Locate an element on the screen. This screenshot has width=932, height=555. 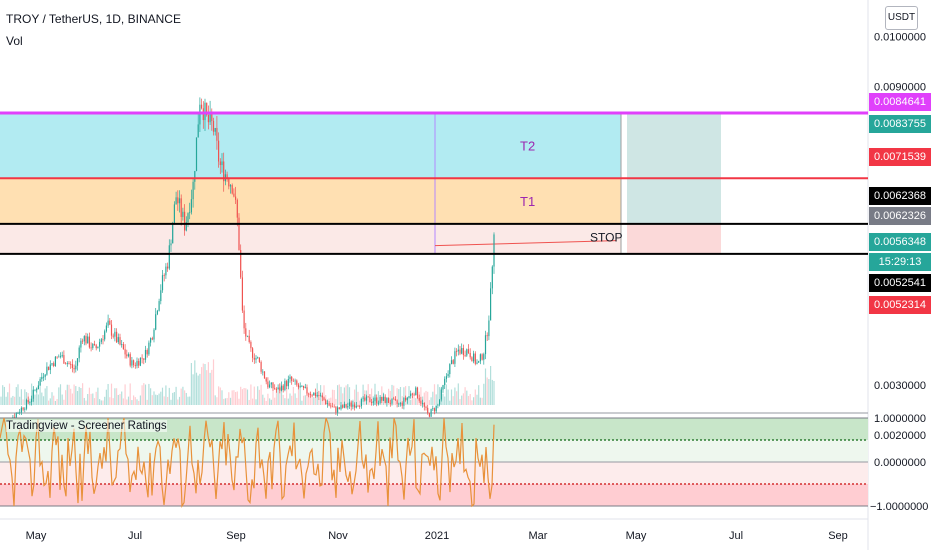
volume-label: Vol is located at coordinates (14, 41).